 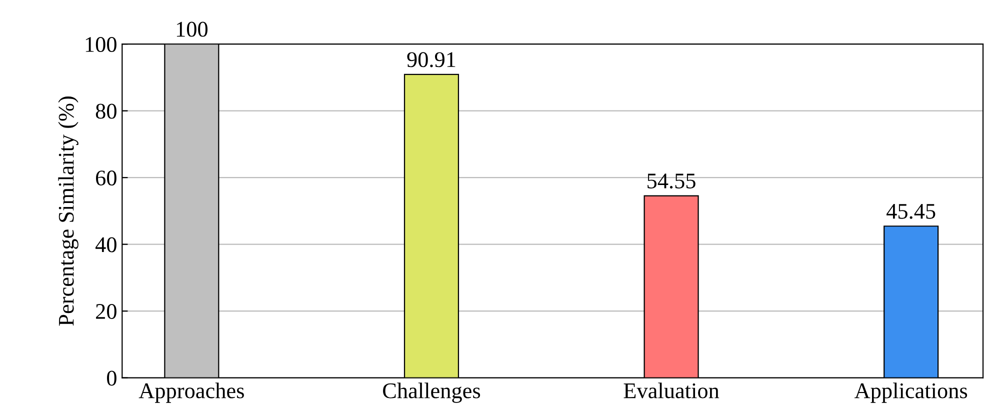 I want to click on data-label: 45.45, so click(x=911, y=211).